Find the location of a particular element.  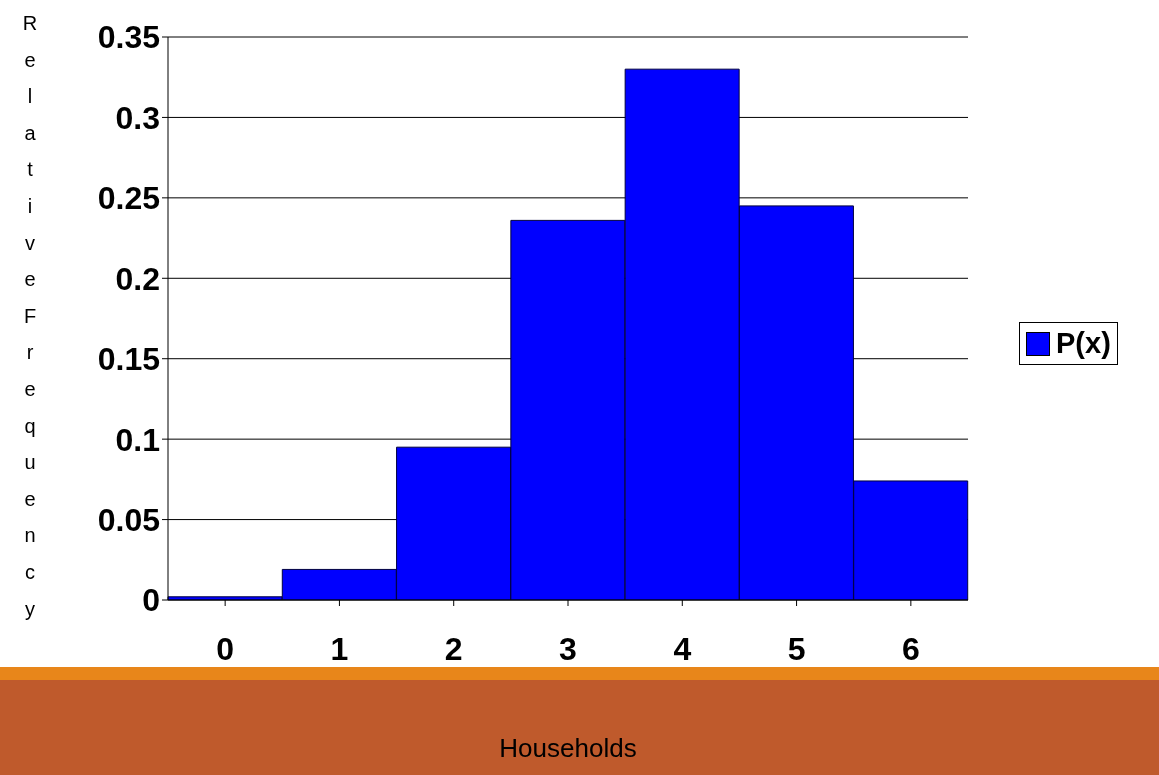

y-tick-label: 0.25 is located at coordinates (128, 198).